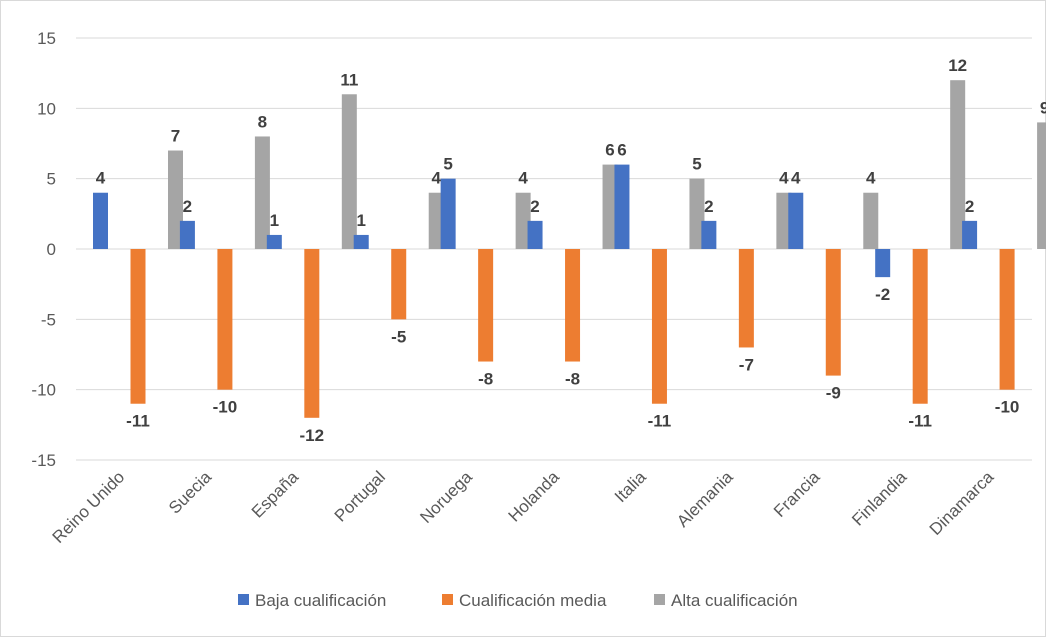 This screenshot has width=1046, height=637. I want to click on x-category-label: Italia, so click(630, 486).